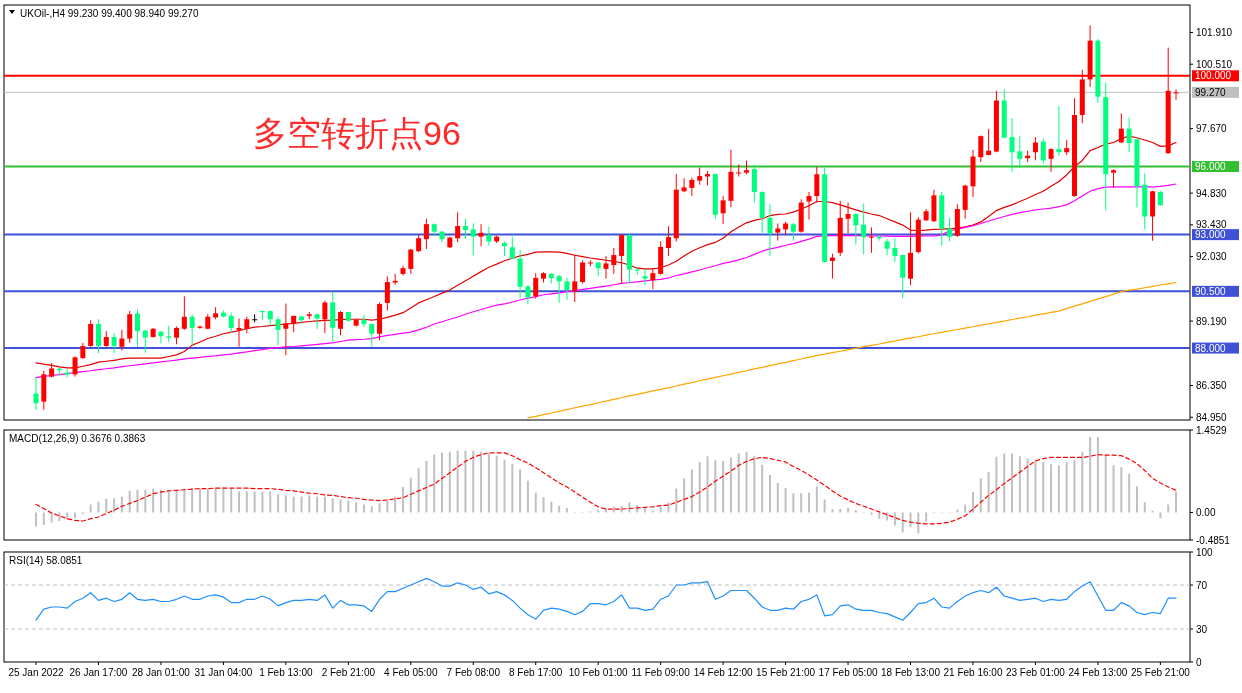 The height and width of the screenshot is (693, 1242). Describe the element at coordinates (598, 672) in the screenshot. I see `x-tick-label: 10 Feb 01:00` at that location.